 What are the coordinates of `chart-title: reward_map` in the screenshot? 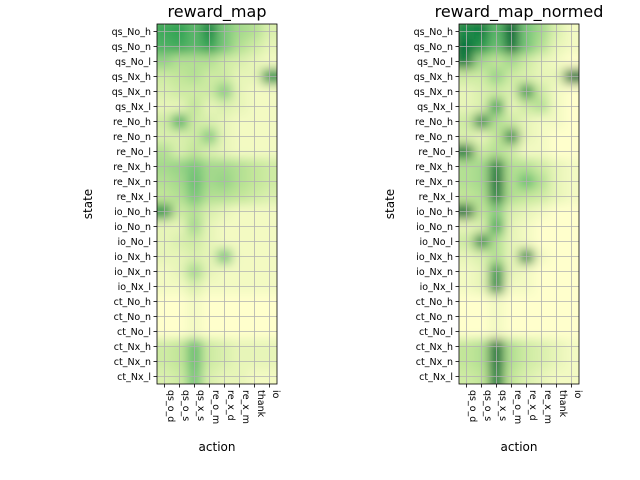 It's located at (217, 12).